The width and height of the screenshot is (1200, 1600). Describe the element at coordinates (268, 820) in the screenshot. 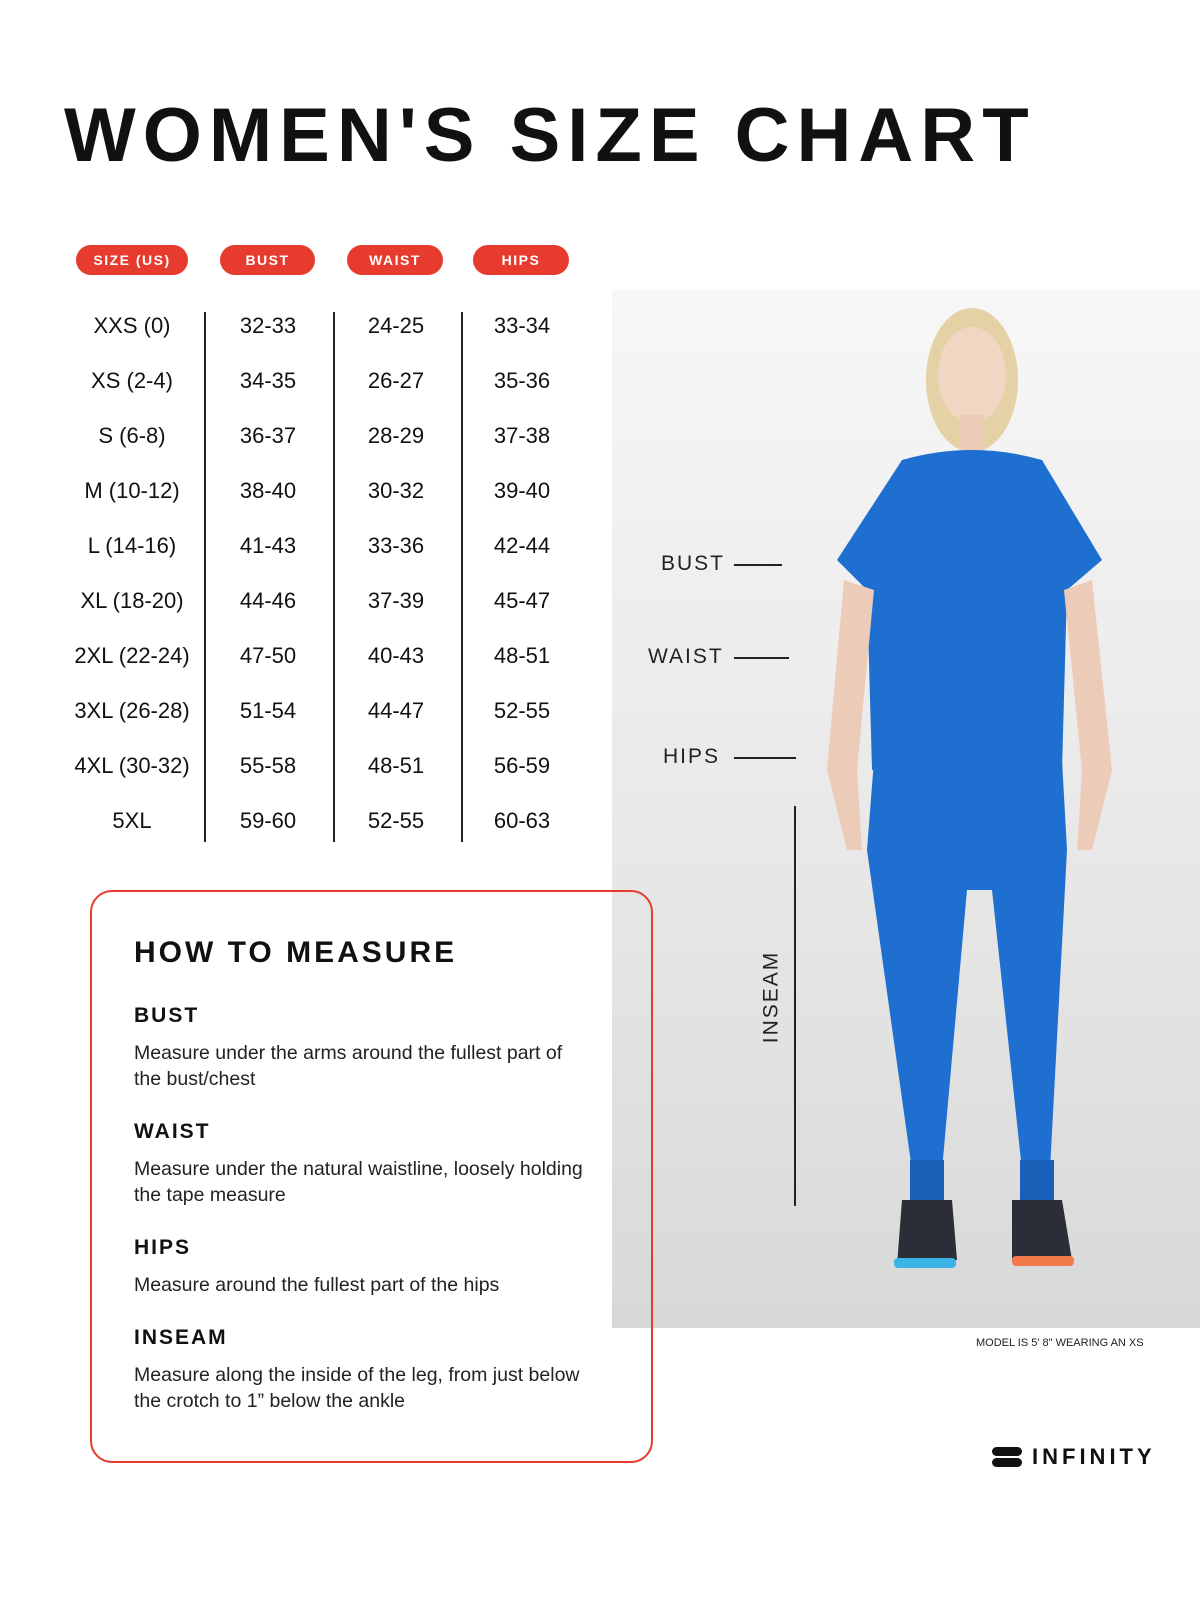

I see `table-cell: 59-60` at that location.